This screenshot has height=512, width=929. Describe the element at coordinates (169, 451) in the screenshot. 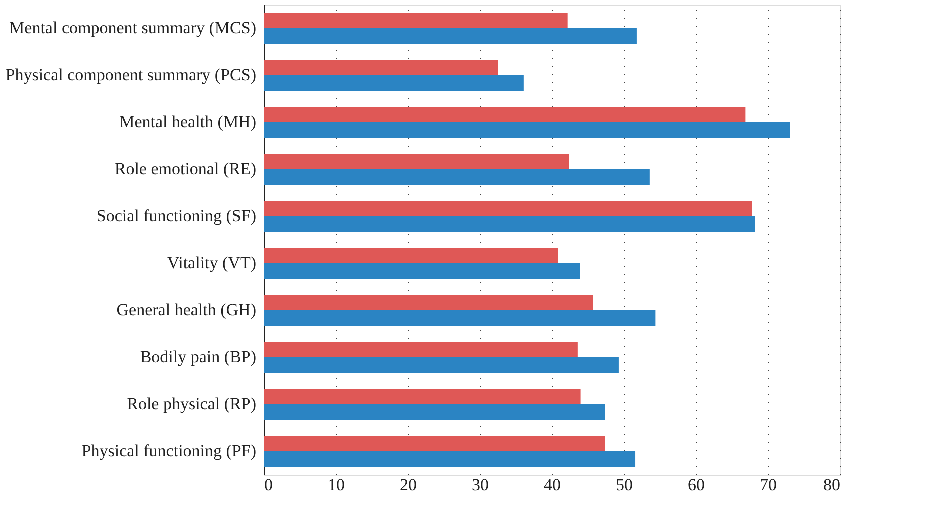

I see `y-tick-label: Physical functioning (PF)` at that location.